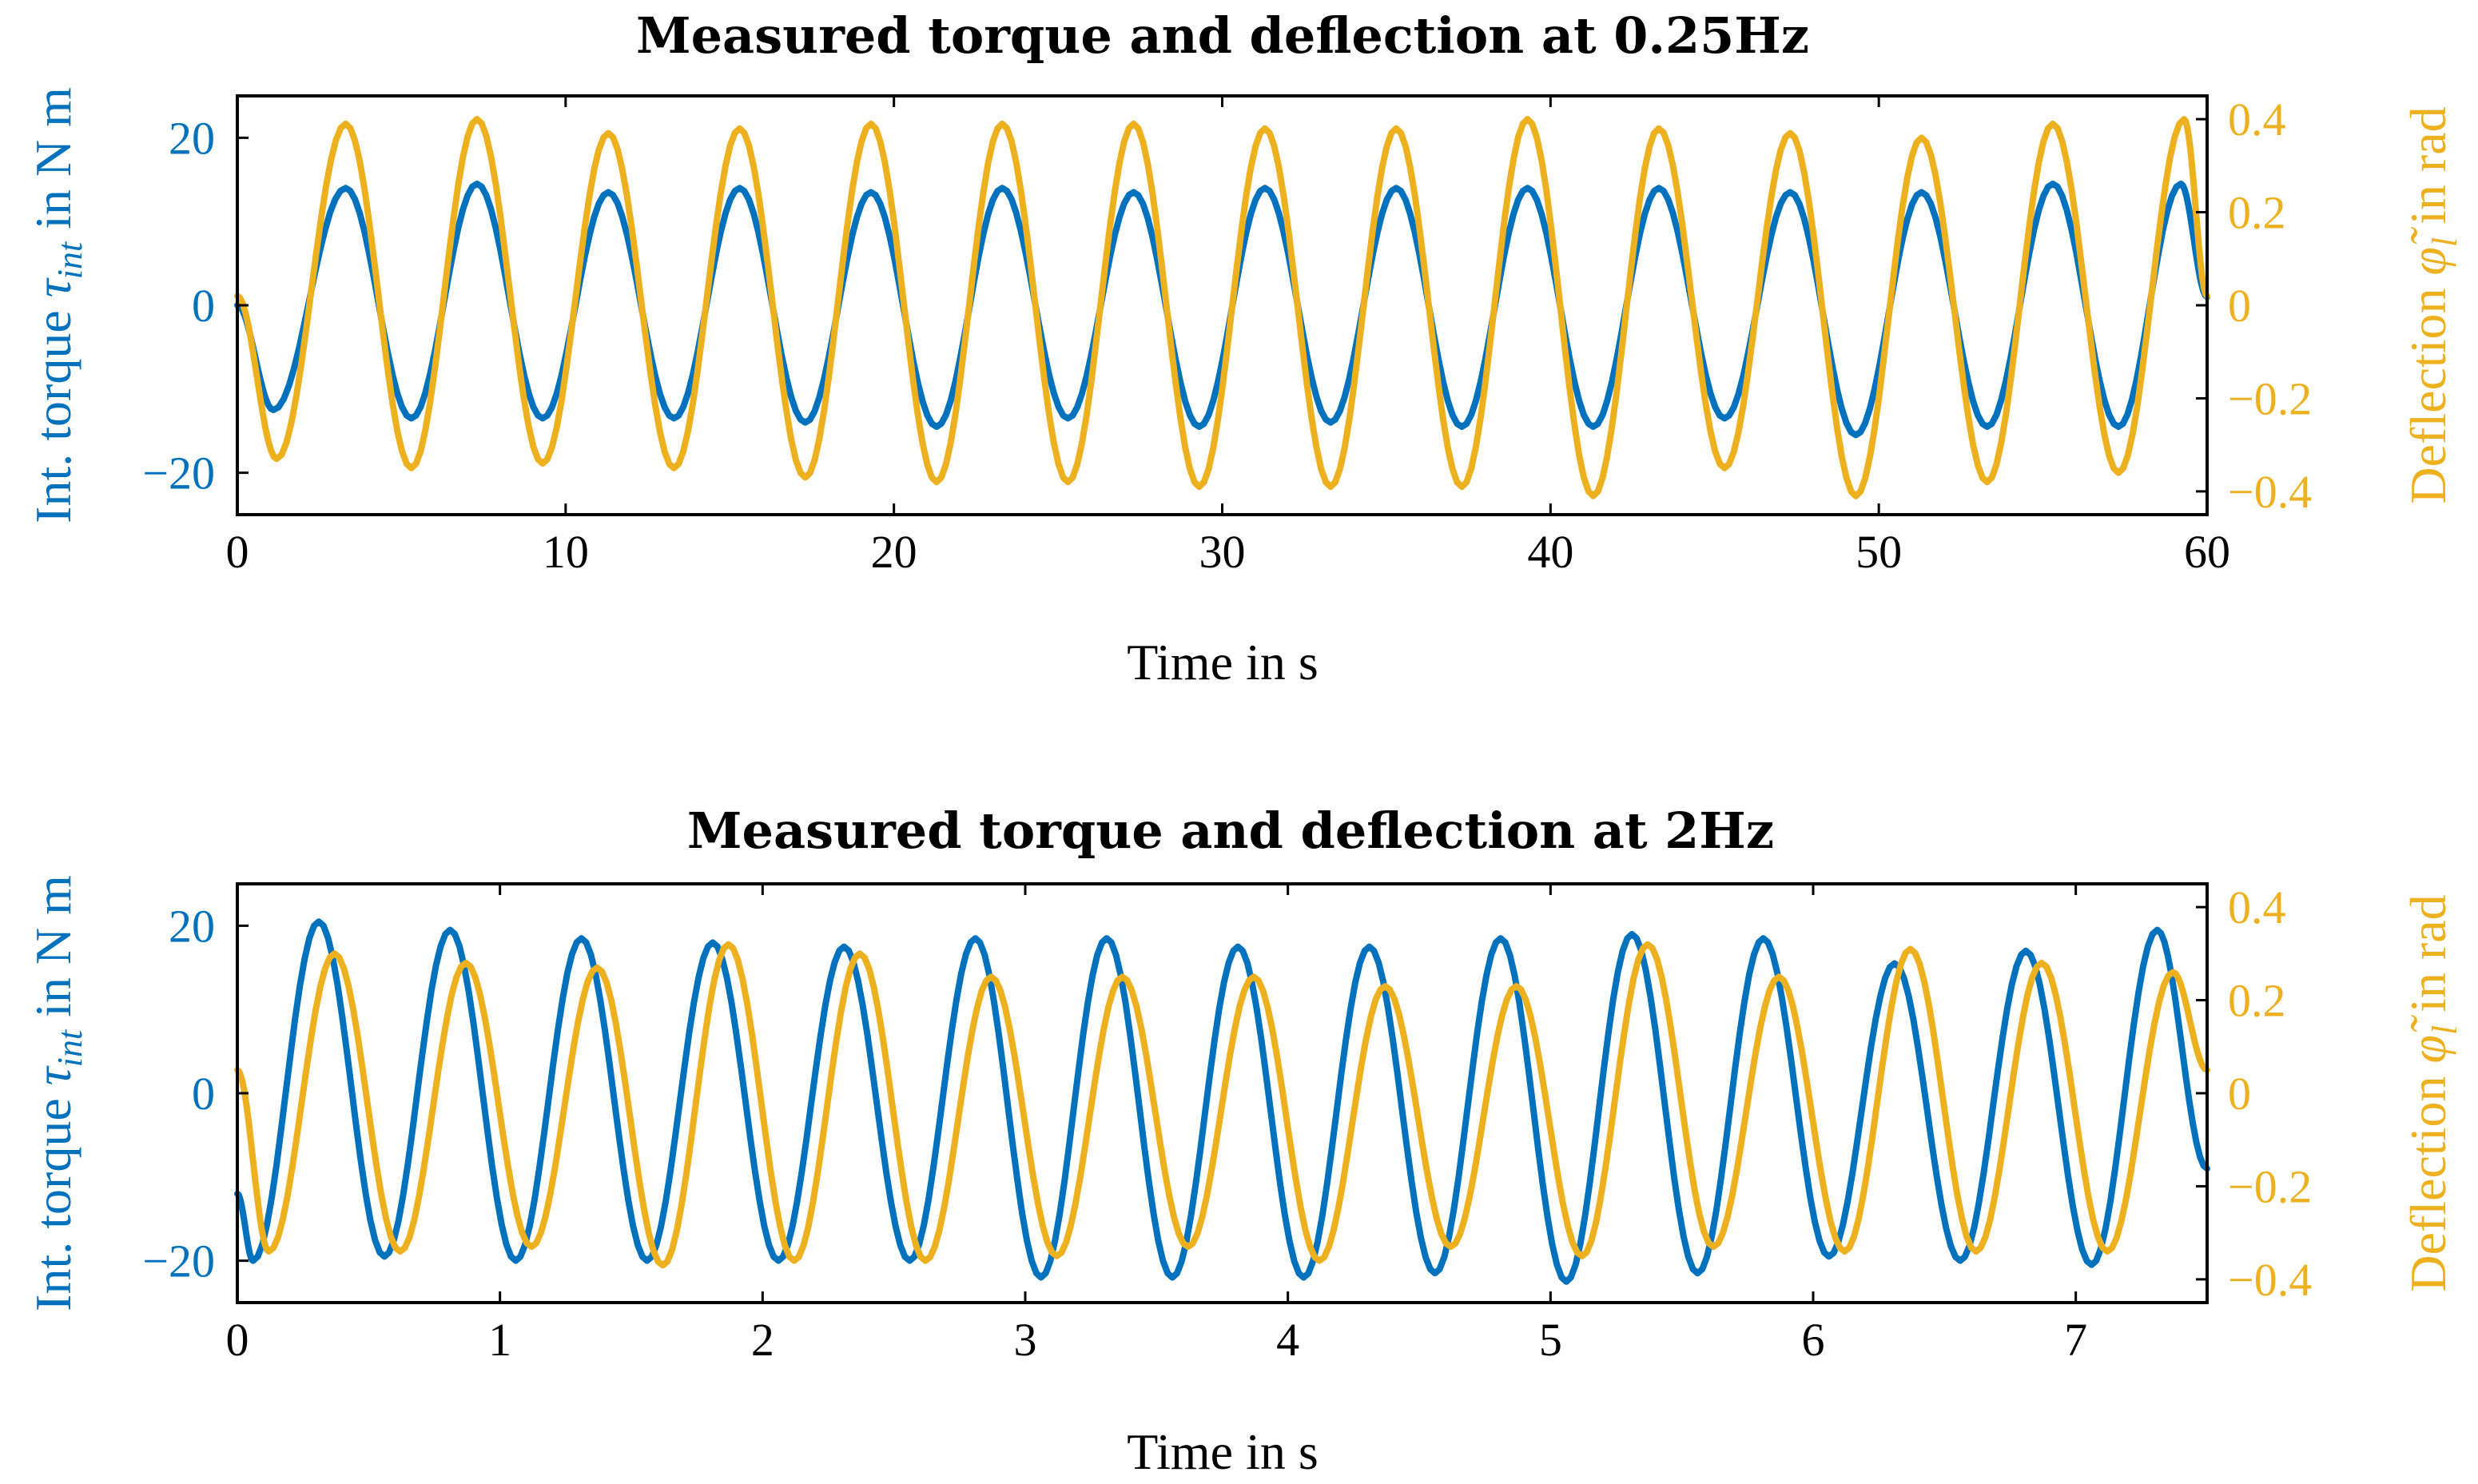 This screenshot has width=2478, height=1484. What do you see at coordinates (566, 552) in the screenshot?
I see `x-tick-label: 10` at bounding box center [566, 552].